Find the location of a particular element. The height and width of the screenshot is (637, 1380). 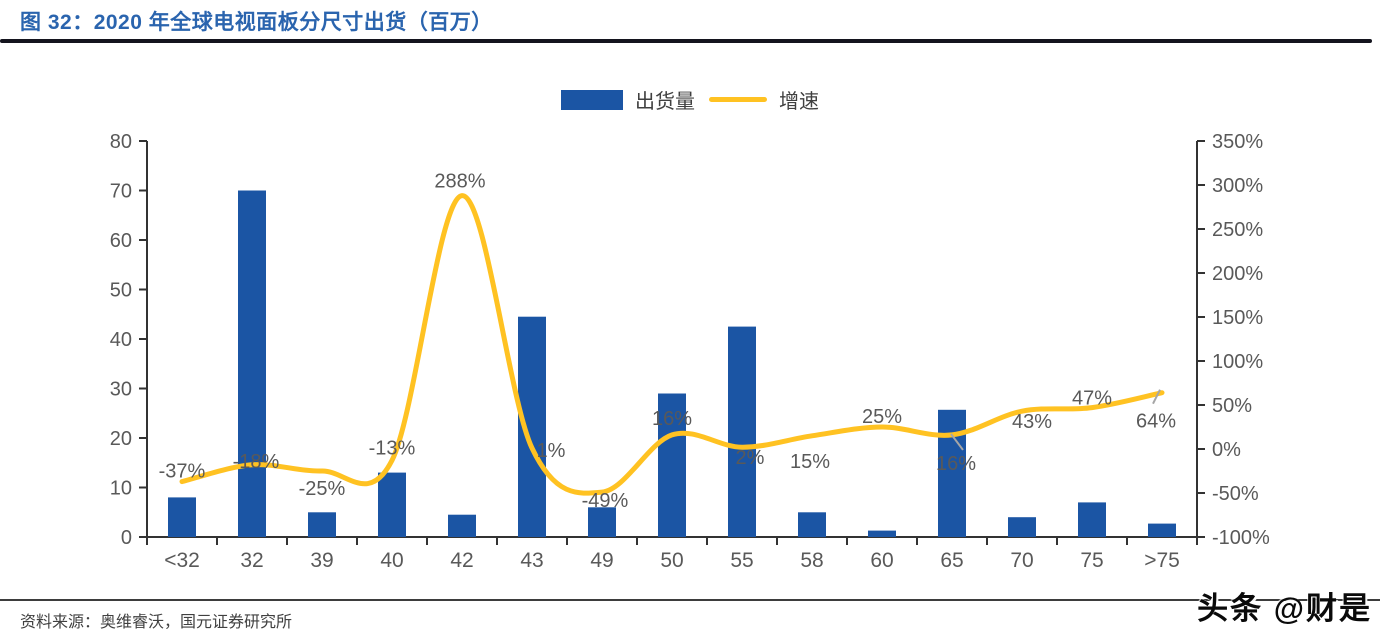

growth-point-label: 288% is located at coordinates (459, 182).